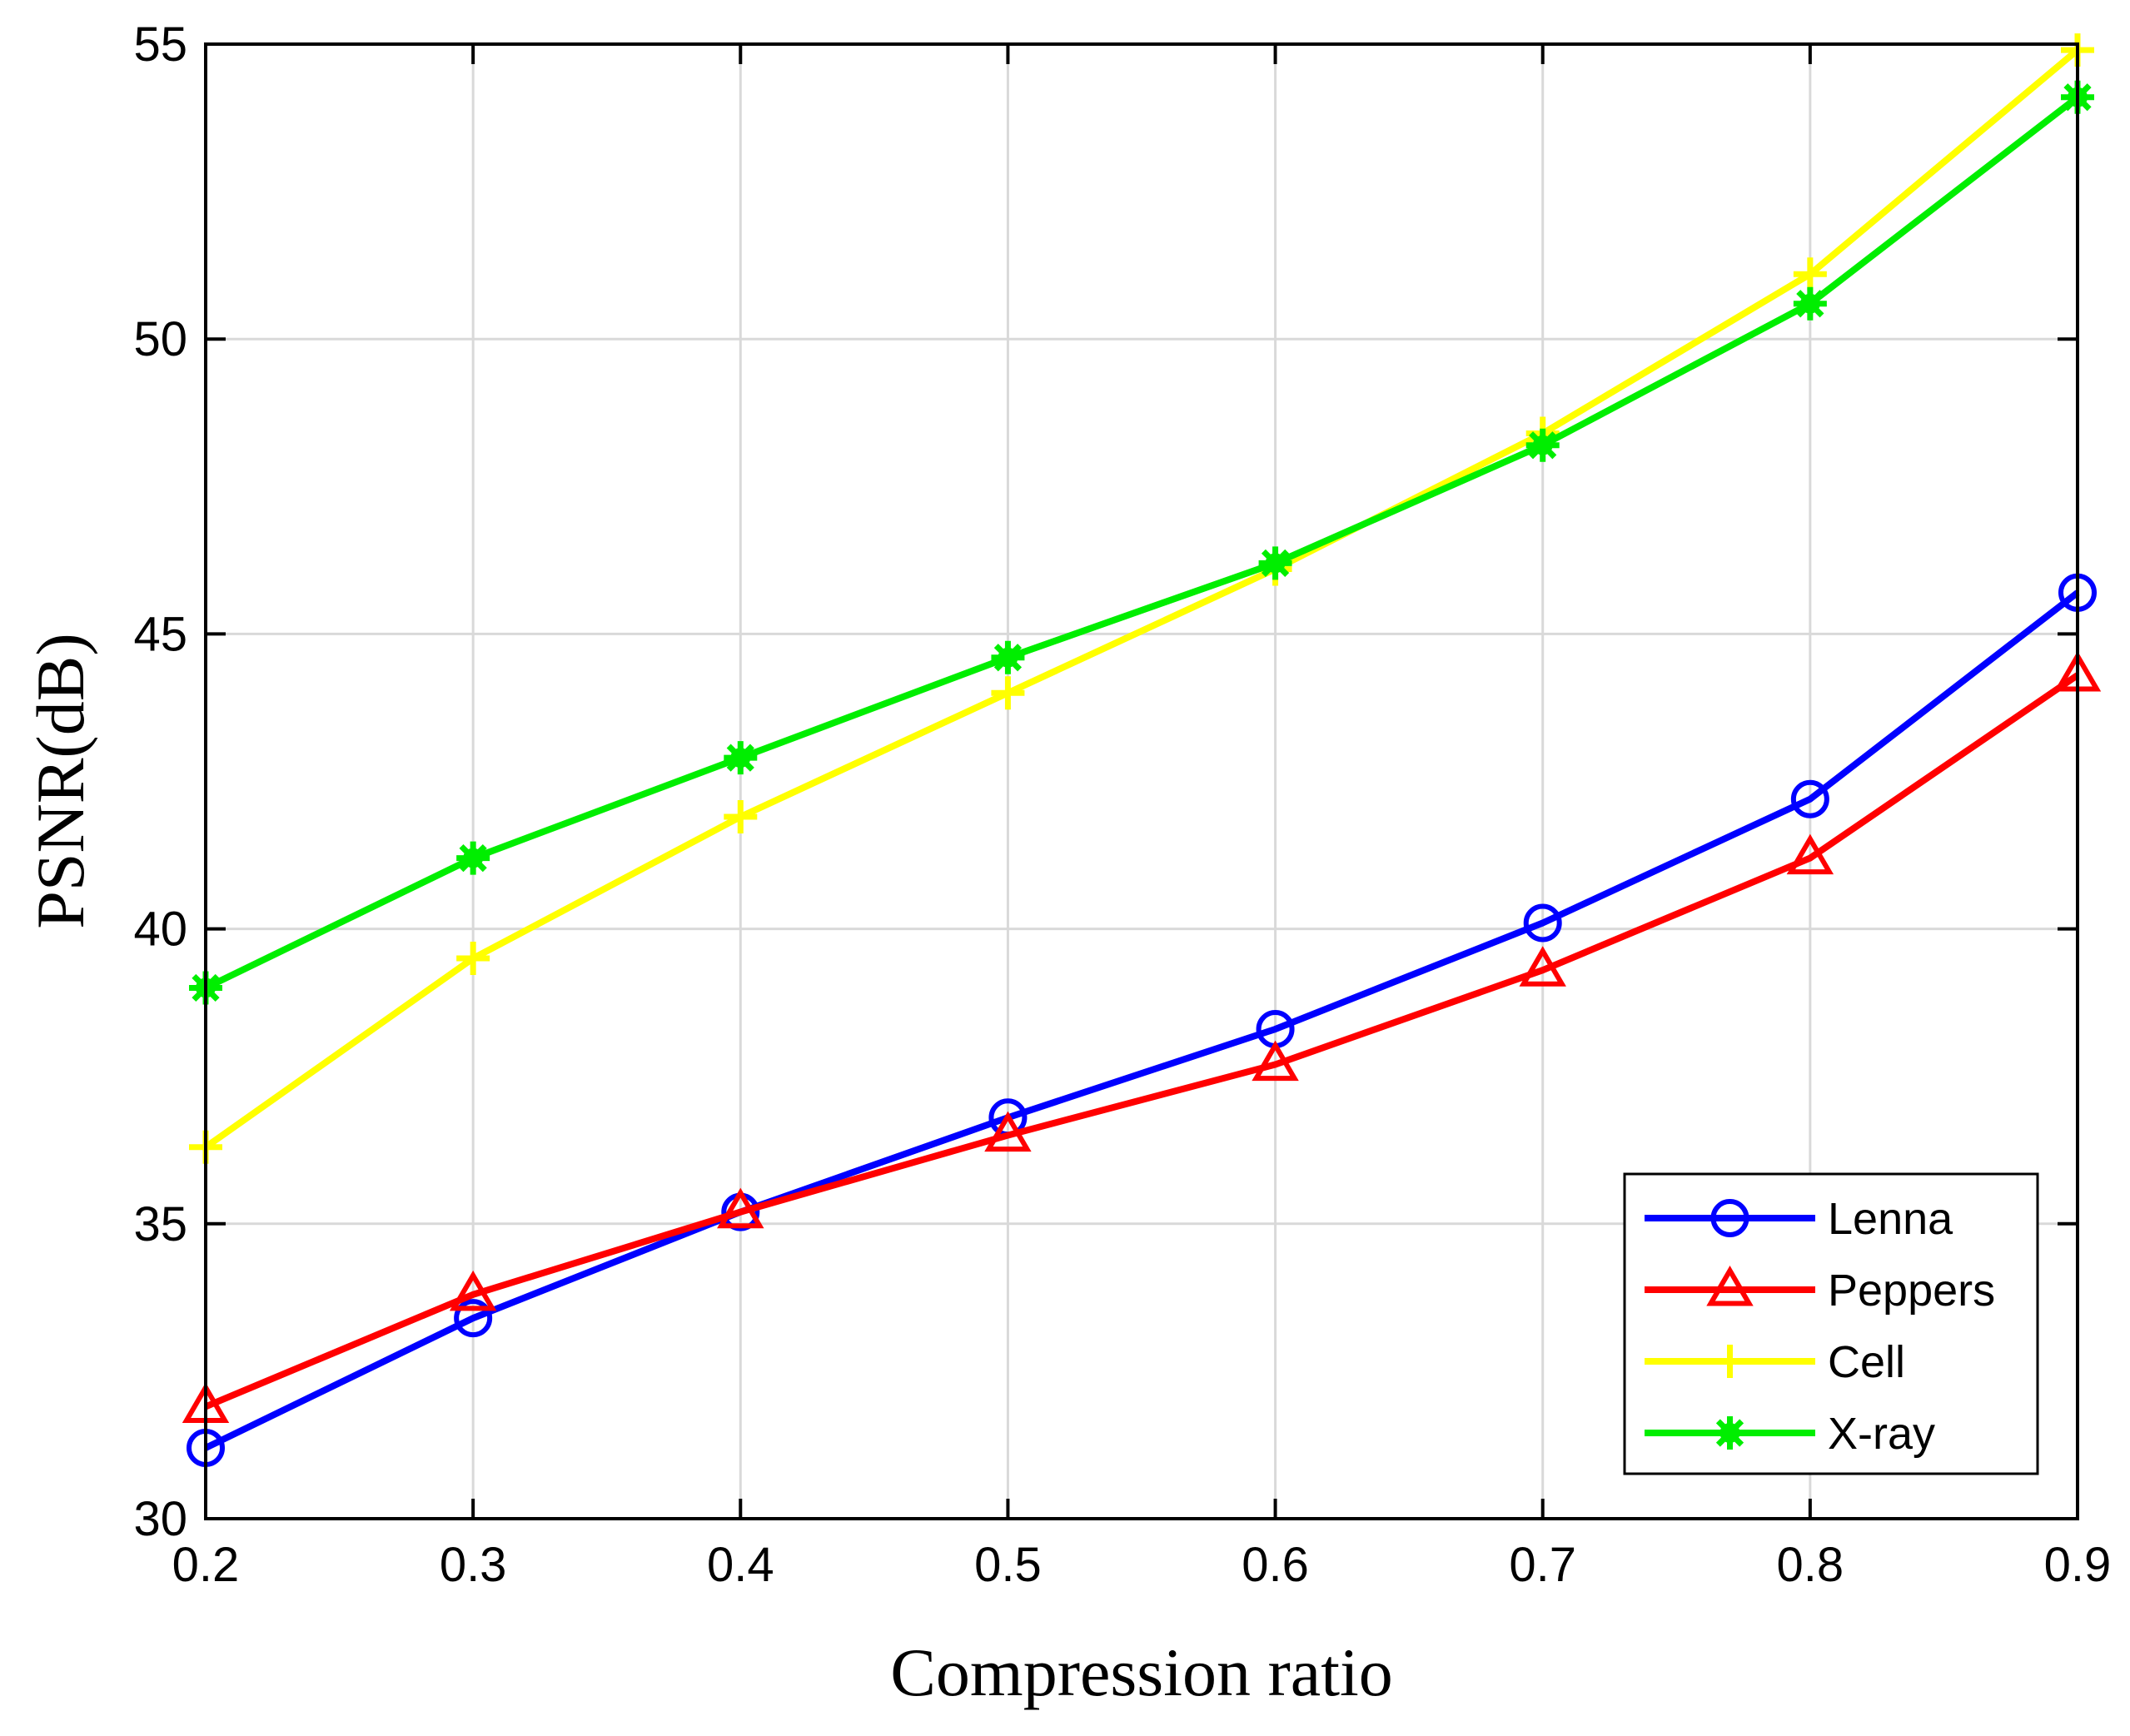 The width and height of the screenshot is (2130, 1736). I want to click on legend: Lenna Peppers Cell X-ray, so click(1831, 1323).